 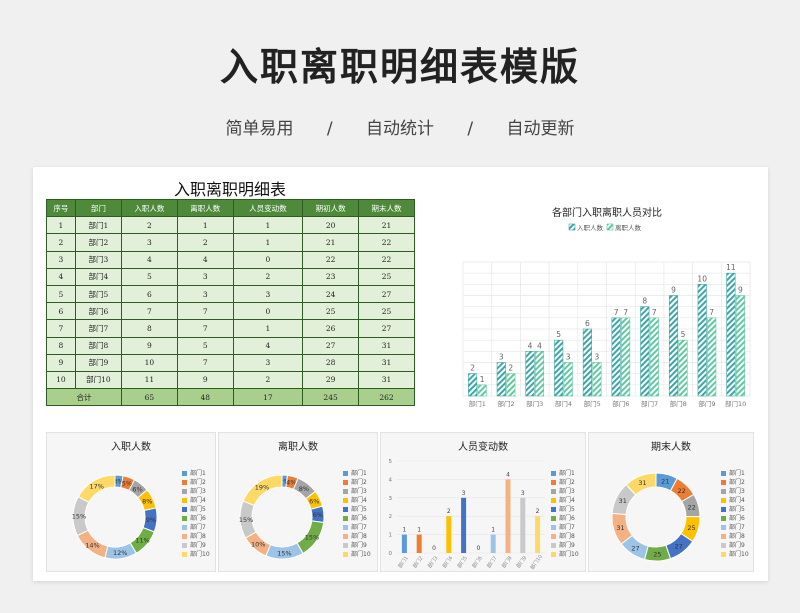 I want to click on donut-slice, so click(x=96, y=489).